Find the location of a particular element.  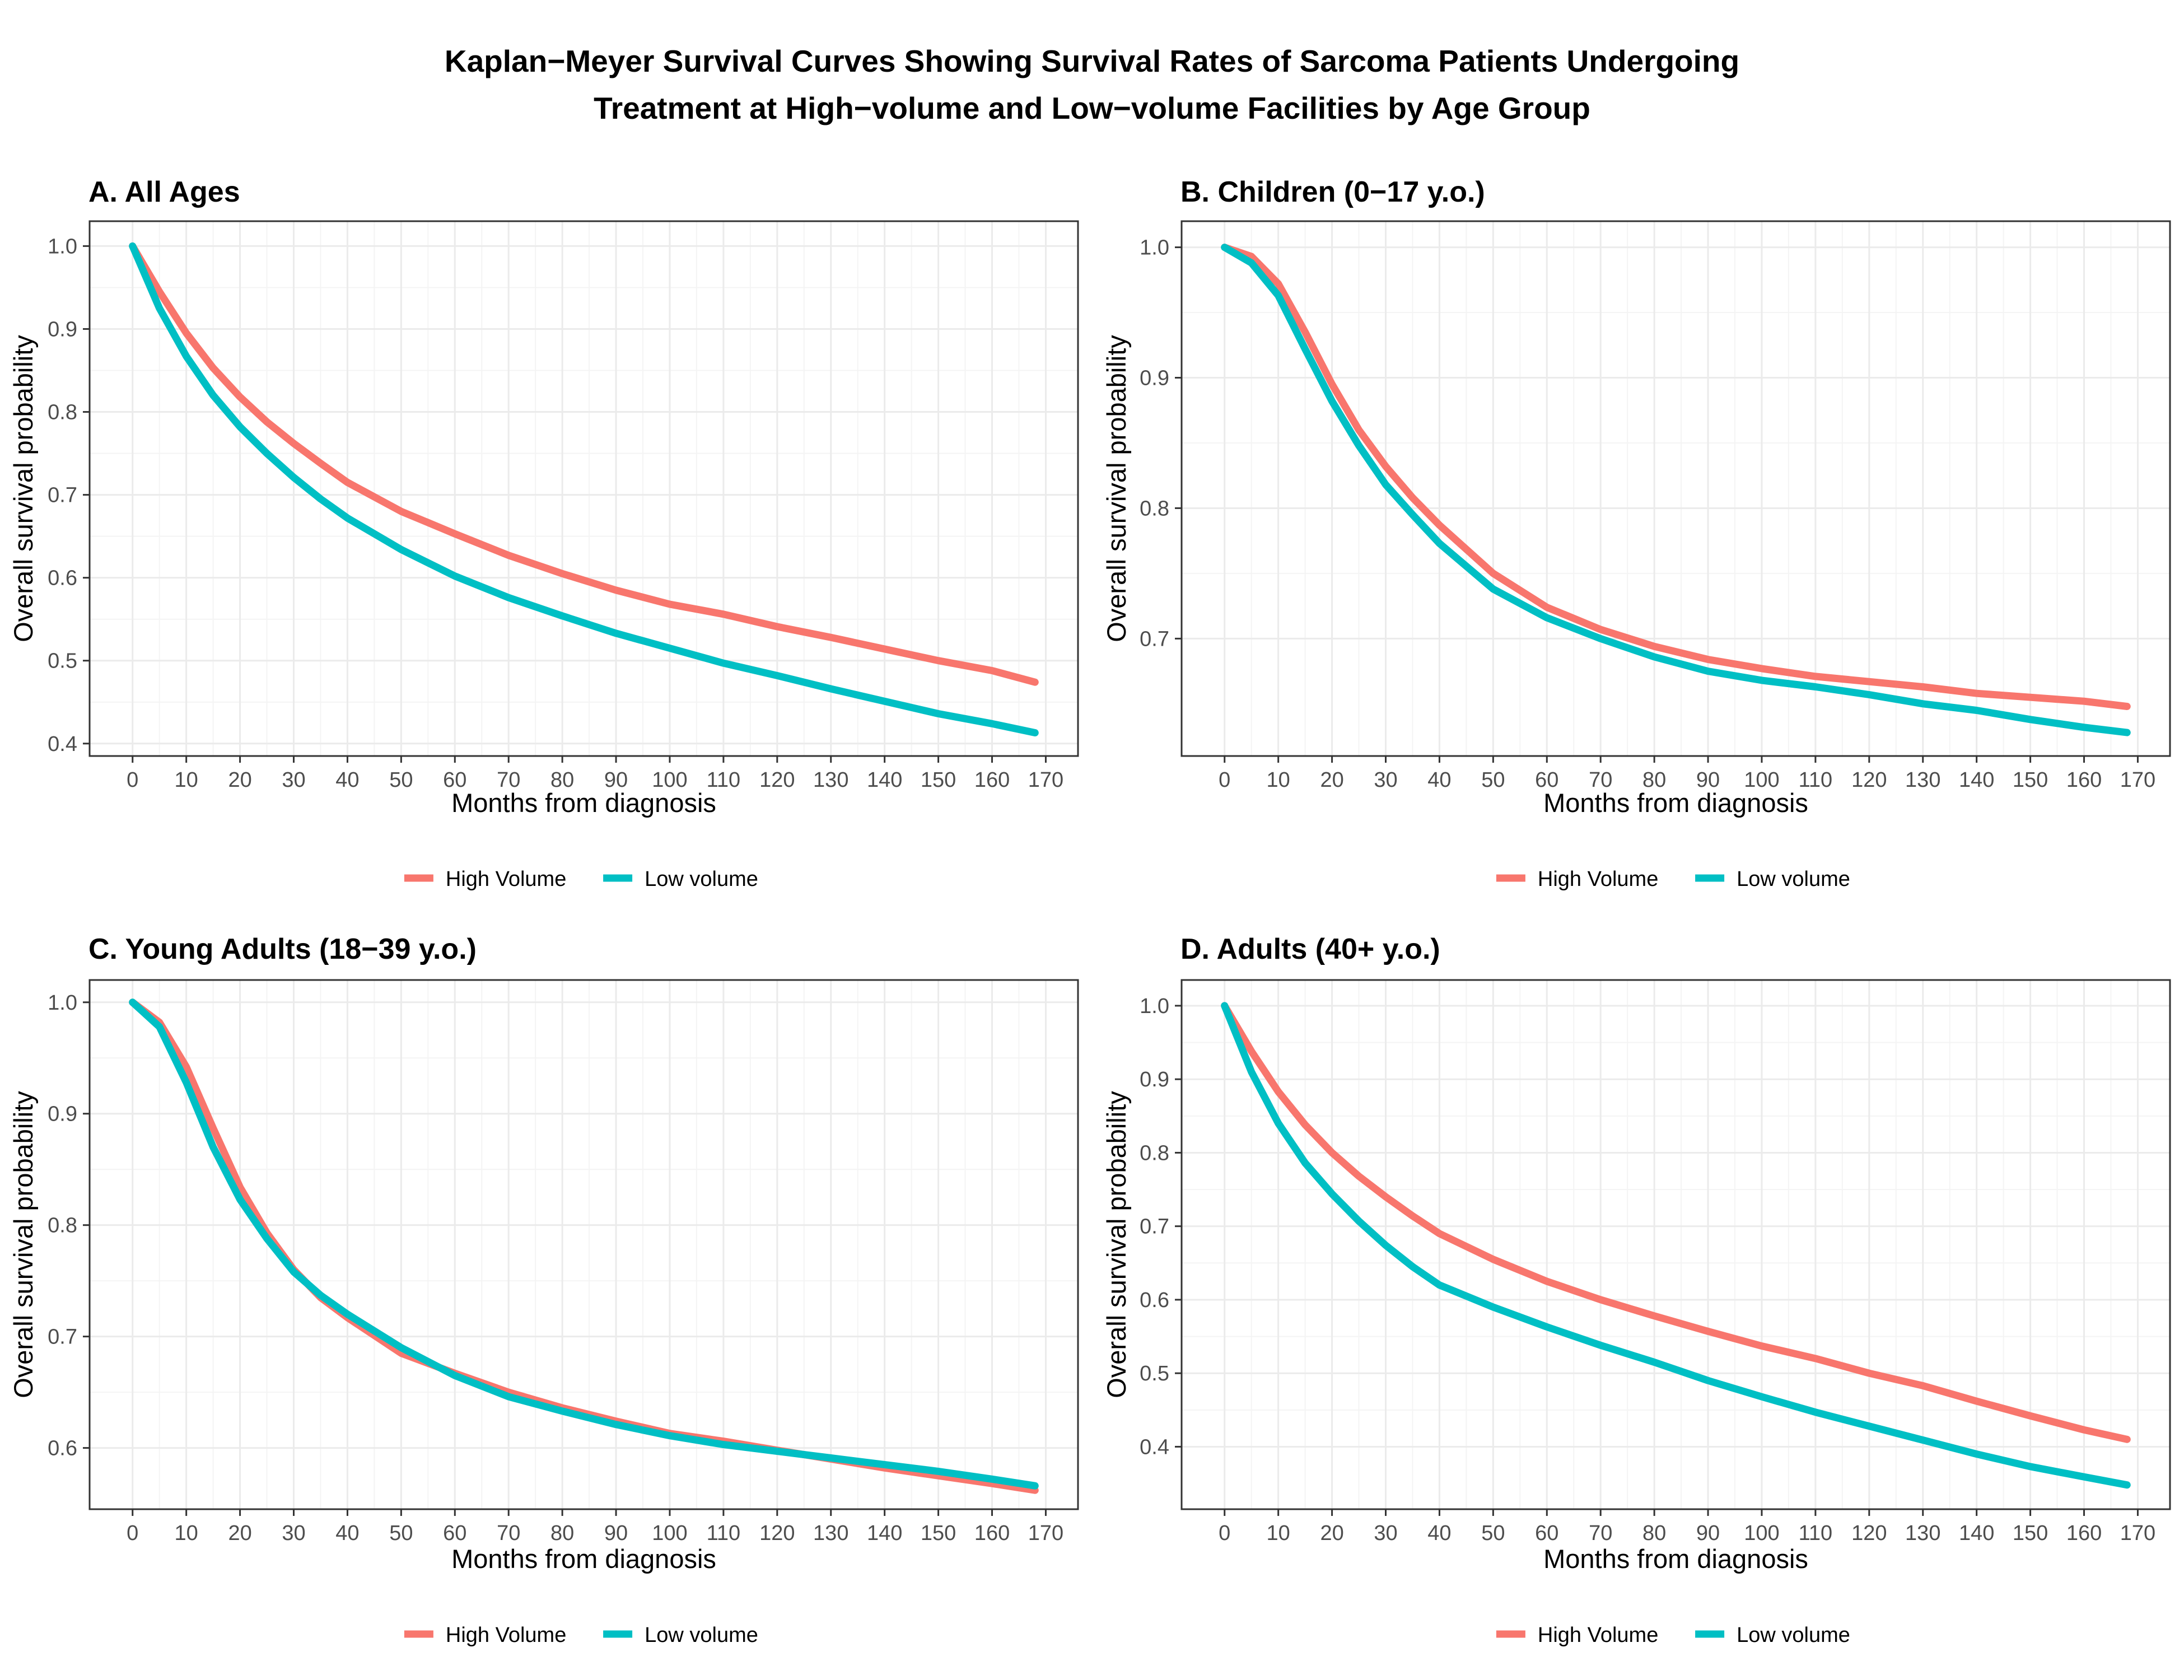

panel-title: D. Adults (40+ y.o.) is located at coordinates (1310, 949).